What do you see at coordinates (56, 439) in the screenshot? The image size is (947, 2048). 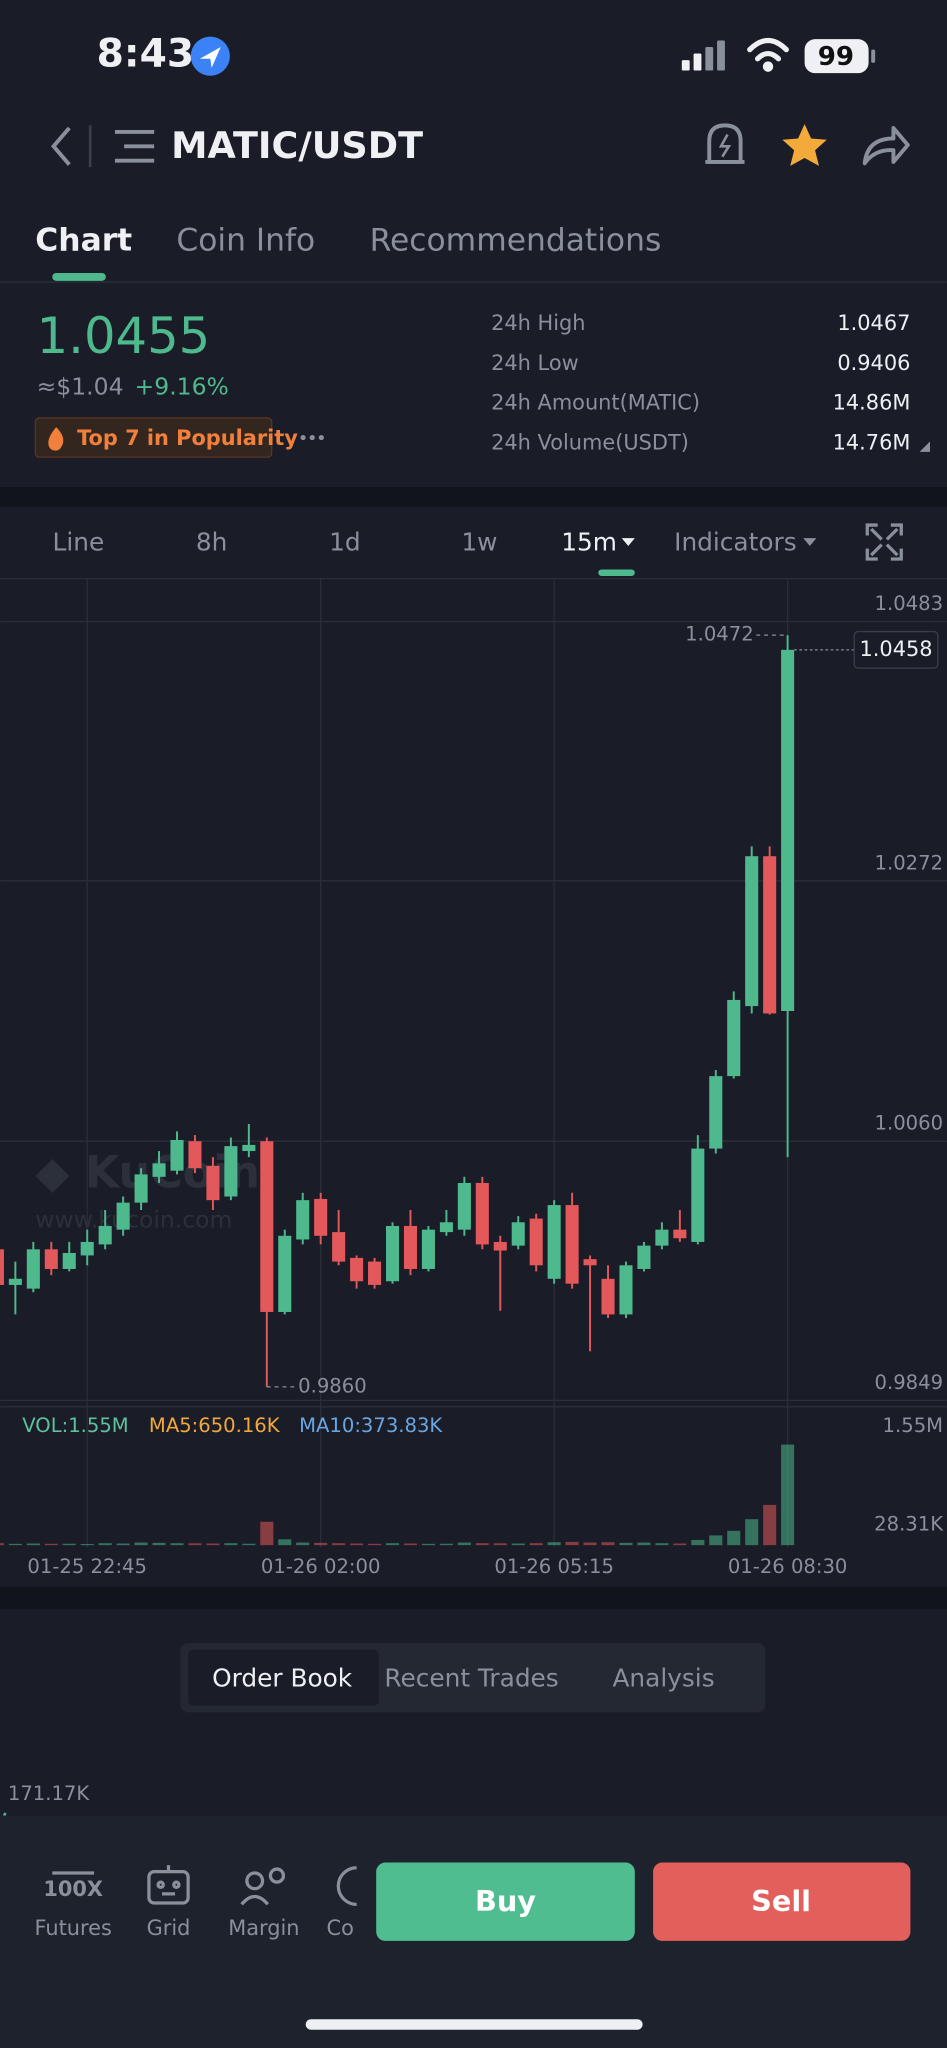 I see `fire-icon` at bounding box center [56, 439].